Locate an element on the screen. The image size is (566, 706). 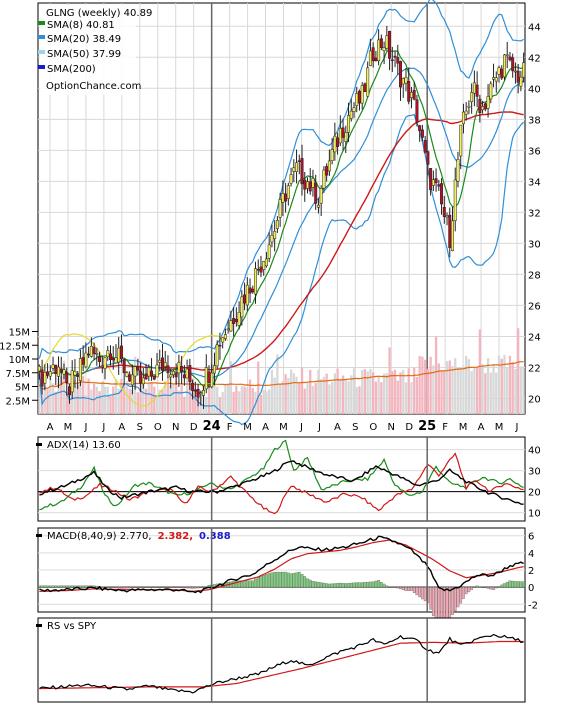
indicator-tick-label: -2 is located at coordinates (533, 605).